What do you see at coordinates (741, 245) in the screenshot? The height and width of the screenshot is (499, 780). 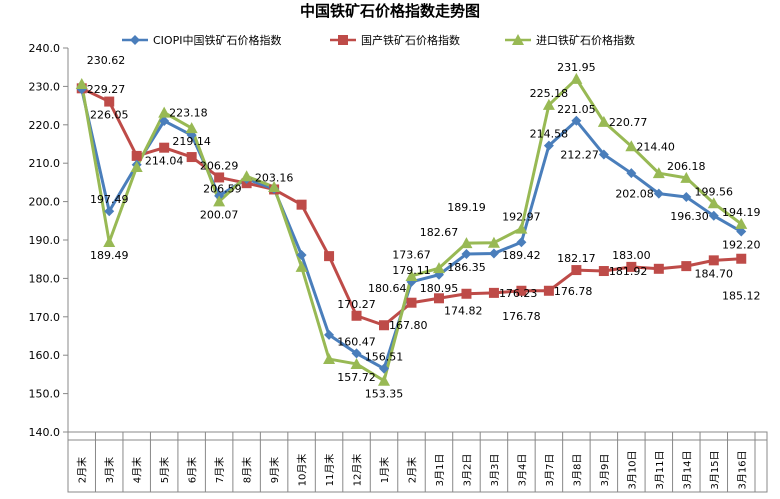 I see `data-label: 192.20` at bounding box center [741, 245].